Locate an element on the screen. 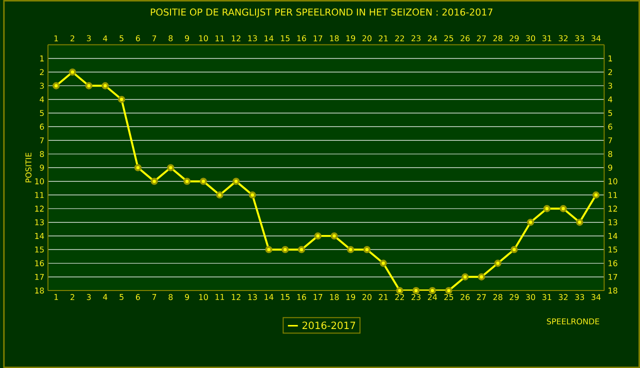 Image resolution: width=640 pixels, height=368 pixels. chart-title: POSITIE OP DE RANGLIJST PER SPEELROND IN HET SEIZOEN : 2016-2017 is located at coordinates (321, 13).